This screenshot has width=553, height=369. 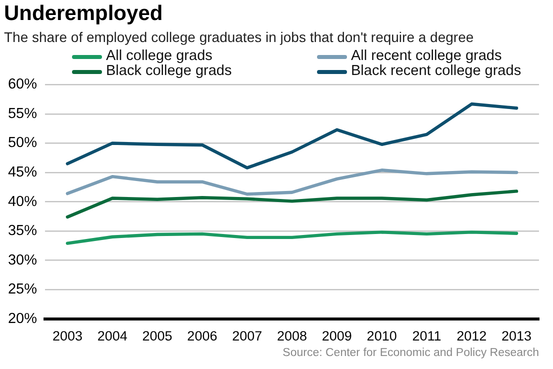 I want to click on y-tick-label: 40%, so click(x=23, y=202).